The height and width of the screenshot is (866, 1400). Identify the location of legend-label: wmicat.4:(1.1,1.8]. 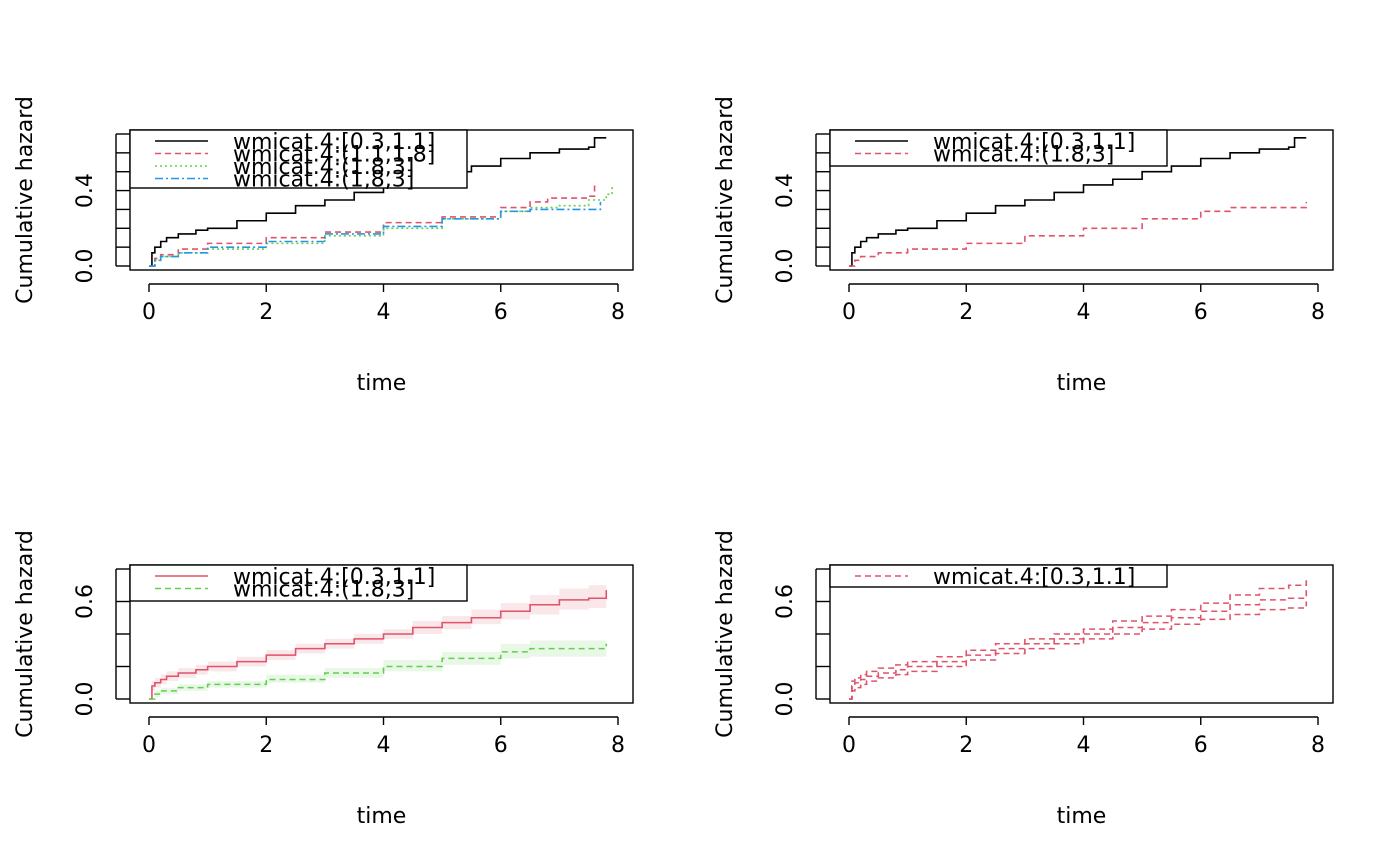
(334, 155).